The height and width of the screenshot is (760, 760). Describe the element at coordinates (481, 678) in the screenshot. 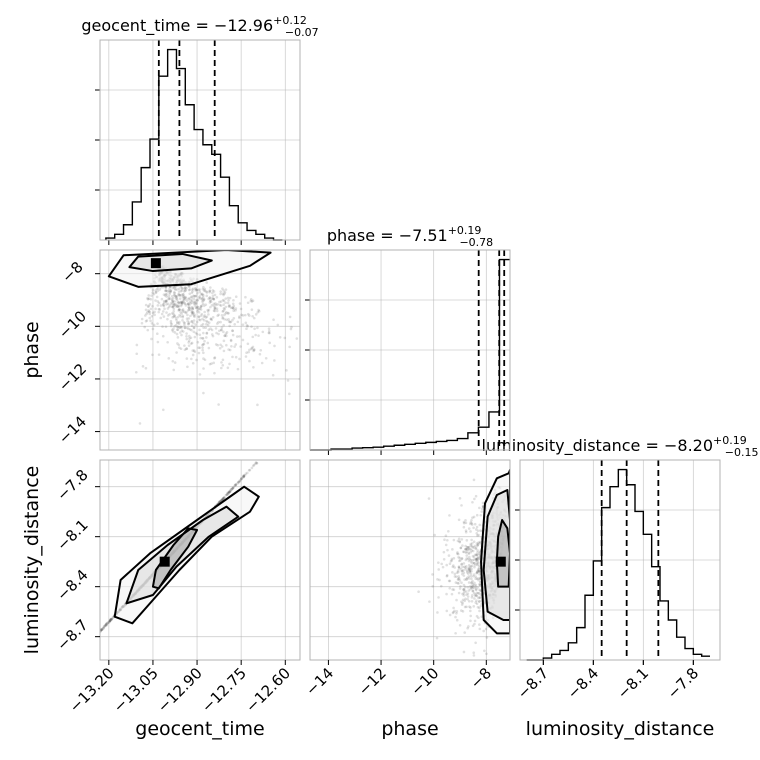

I see `x-tick-label-phase: −8` at that location.